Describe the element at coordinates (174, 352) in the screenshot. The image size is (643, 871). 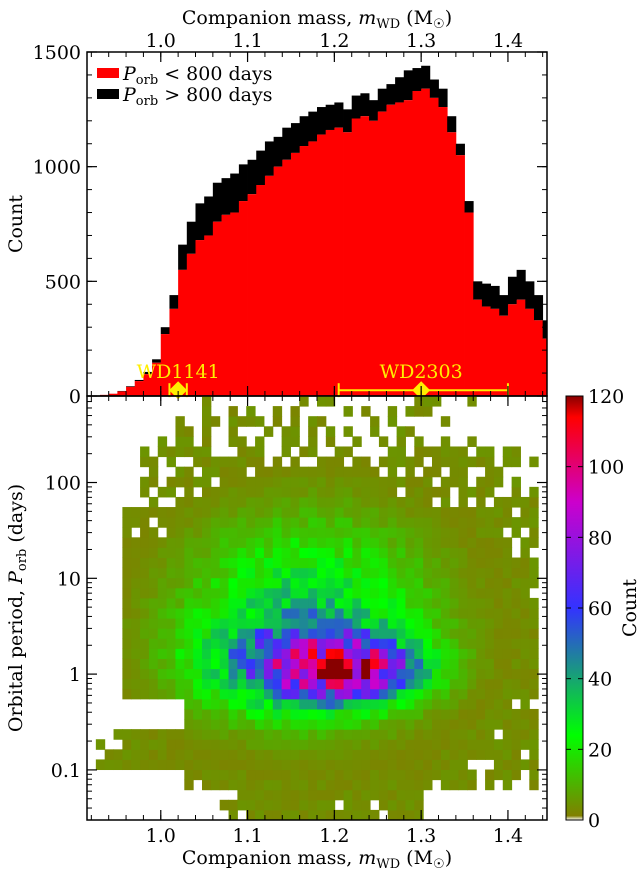
I see `bar-short-period` at that location.